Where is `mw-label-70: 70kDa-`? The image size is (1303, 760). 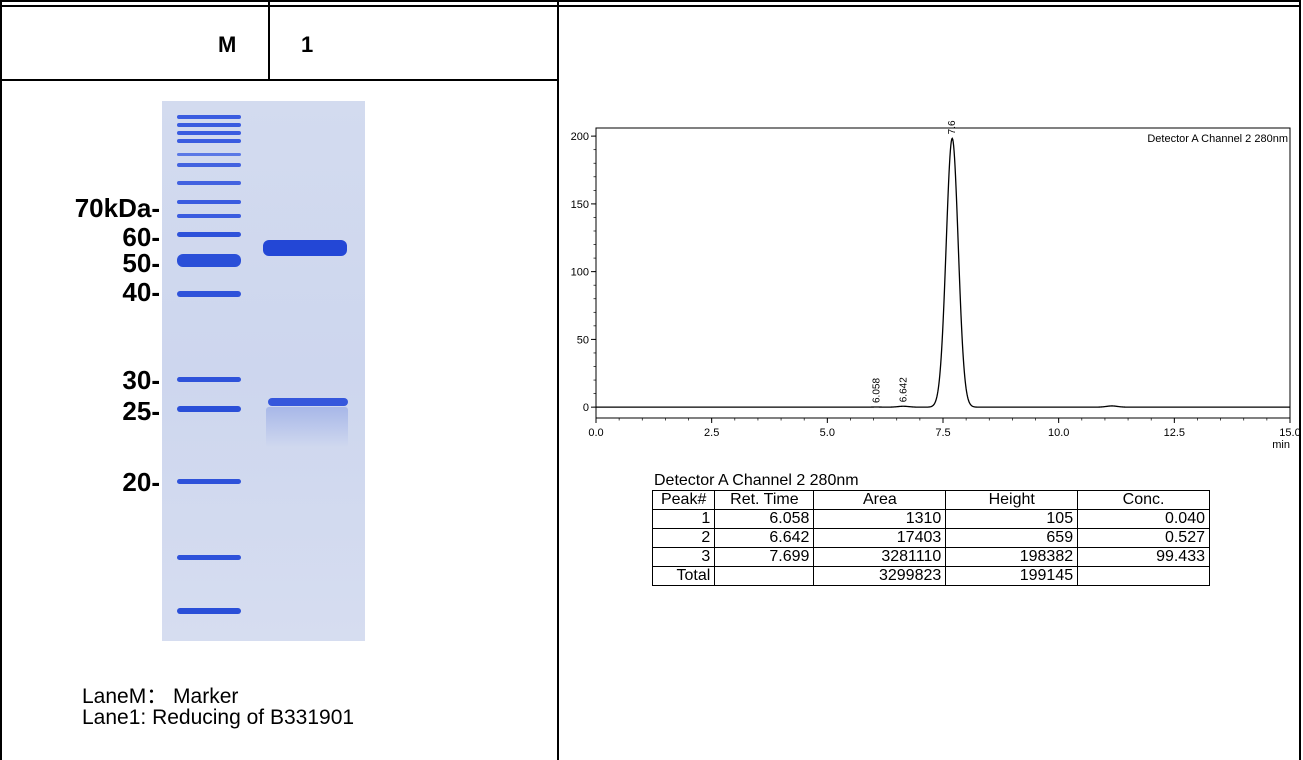 mw-label-70: 70kDa- is located at coordinates (117, 208).